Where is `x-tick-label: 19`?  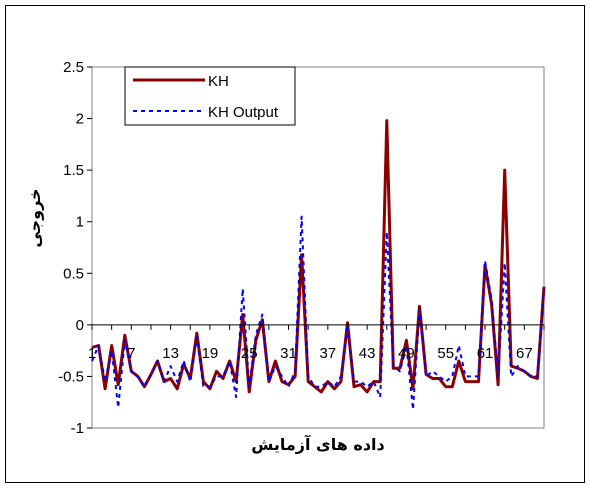
x-tick-label: 19 is located at coordinates (210, 353).